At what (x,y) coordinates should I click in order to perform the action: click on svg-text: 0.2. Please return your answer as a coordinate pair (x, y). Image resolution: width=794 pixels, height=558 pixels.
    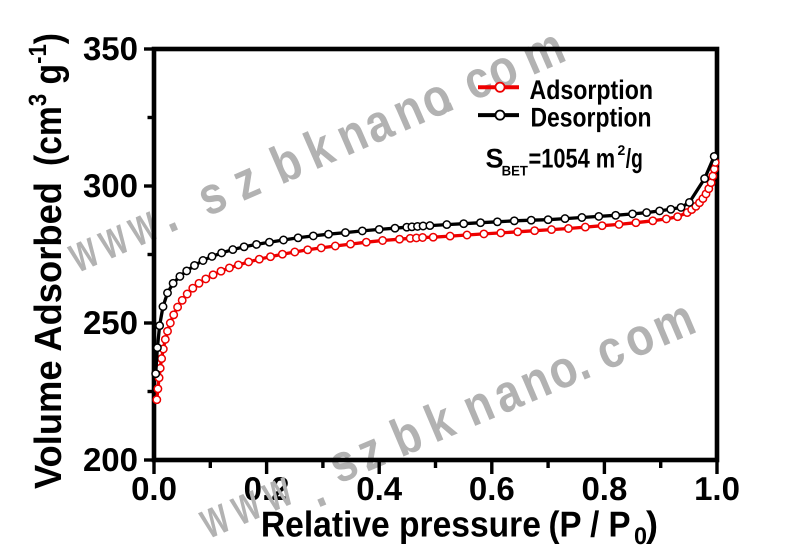
    Looking at the image, I should click on (267, 488).